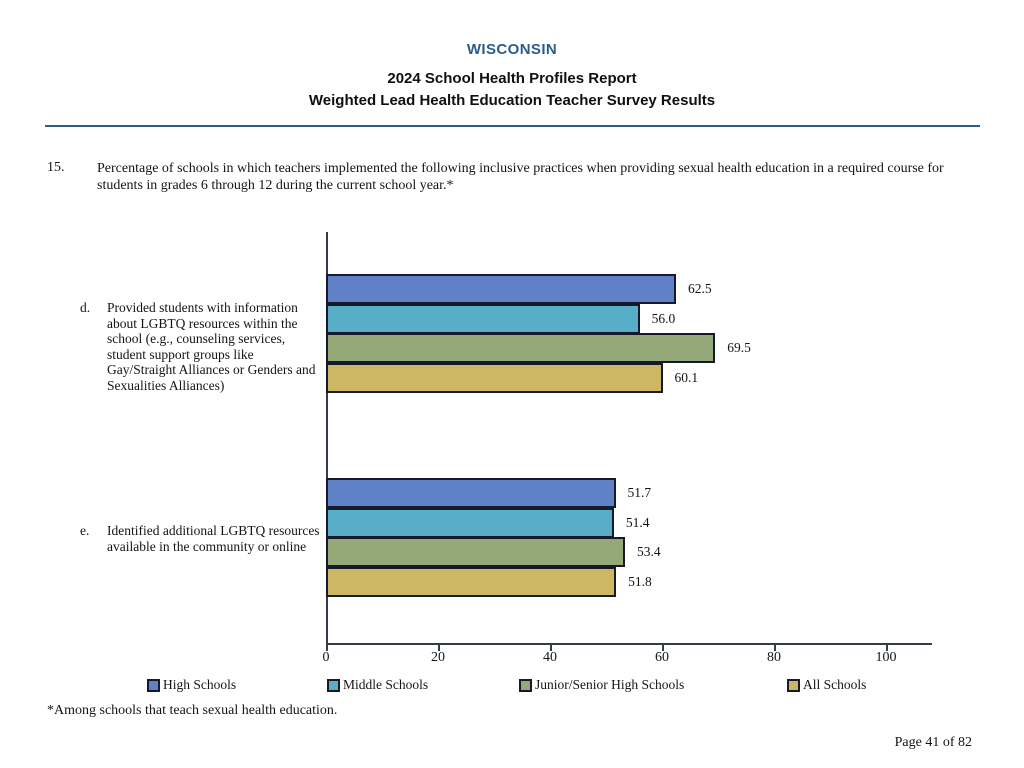  Describe the element at coordinates (85, 530) in the screenshot. I see `category-letter-e: e.` at that location.